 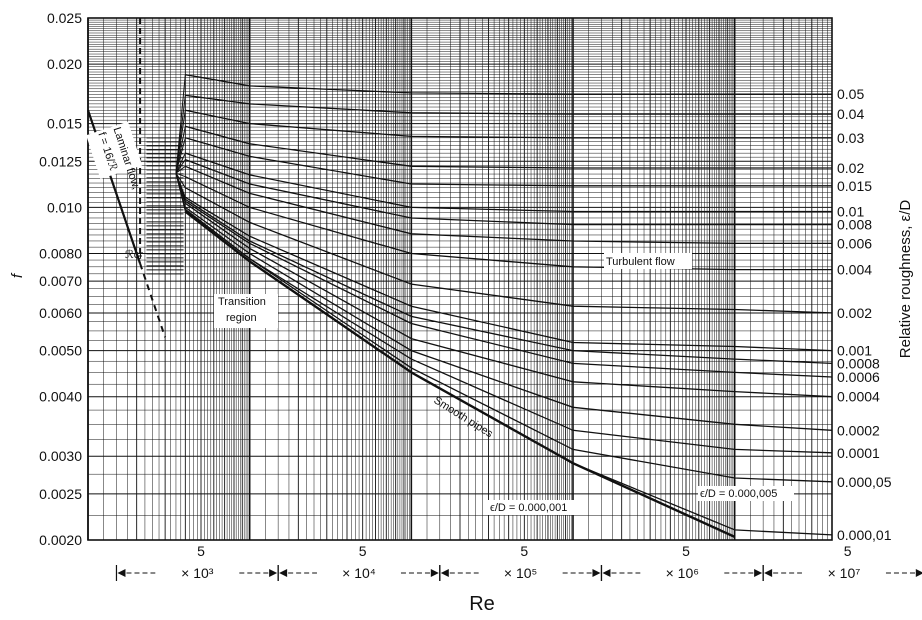 I want to click on y-tick-label: 0.0040, so click(x=60, y=397).